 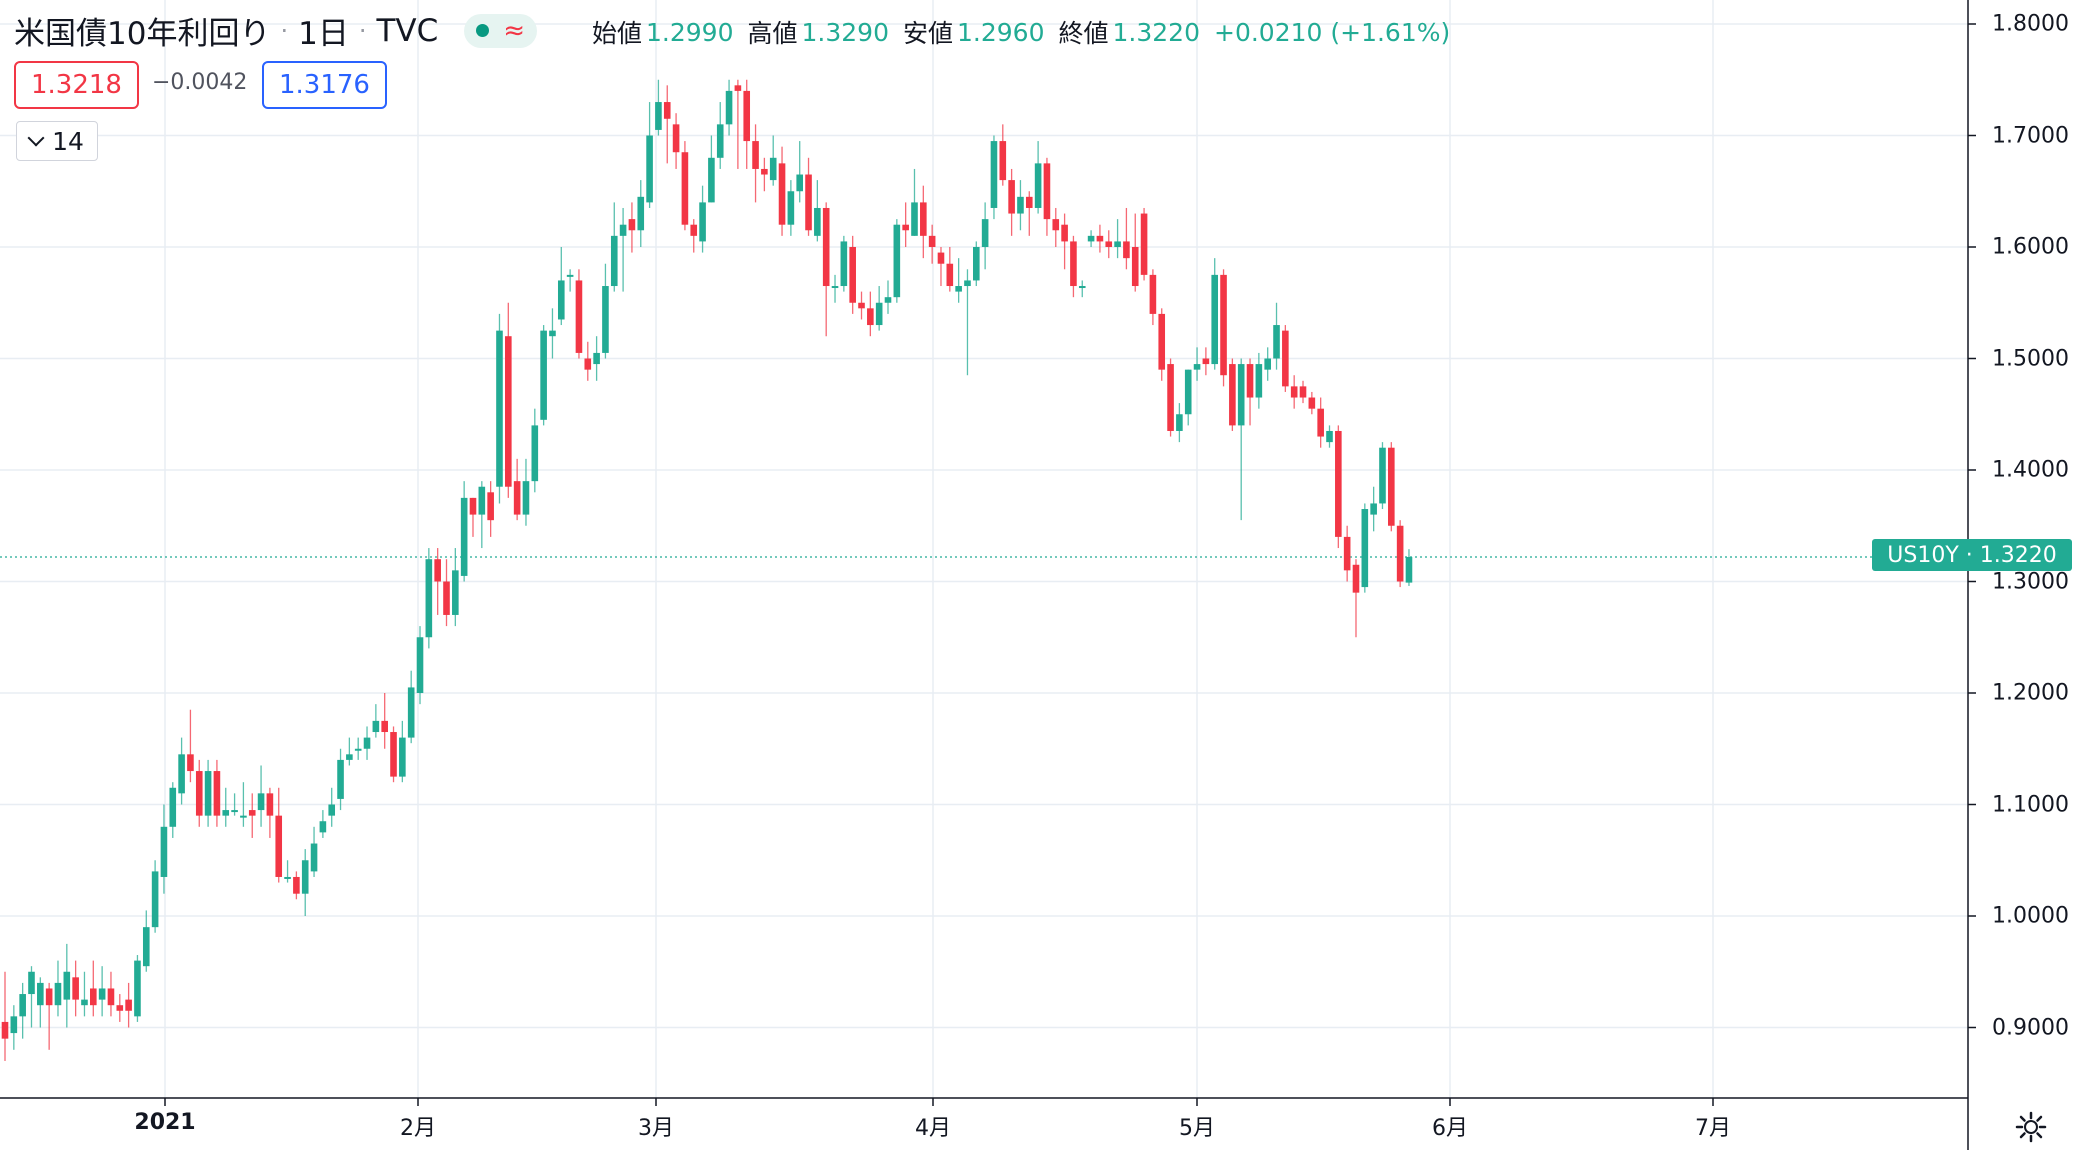 What do you see at coordinates (418, 1128) in the screenshot?
I see `time-tick-label: 2月` at bounding box center [418, 1128].